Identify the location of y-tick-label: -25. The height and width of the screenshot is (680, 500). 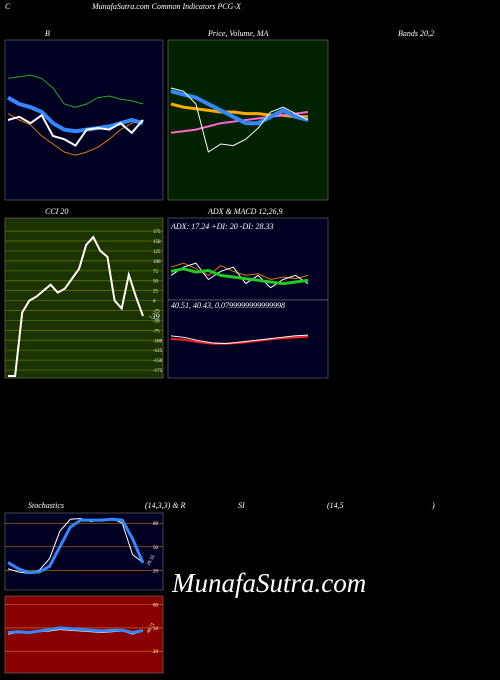
(156, 312).